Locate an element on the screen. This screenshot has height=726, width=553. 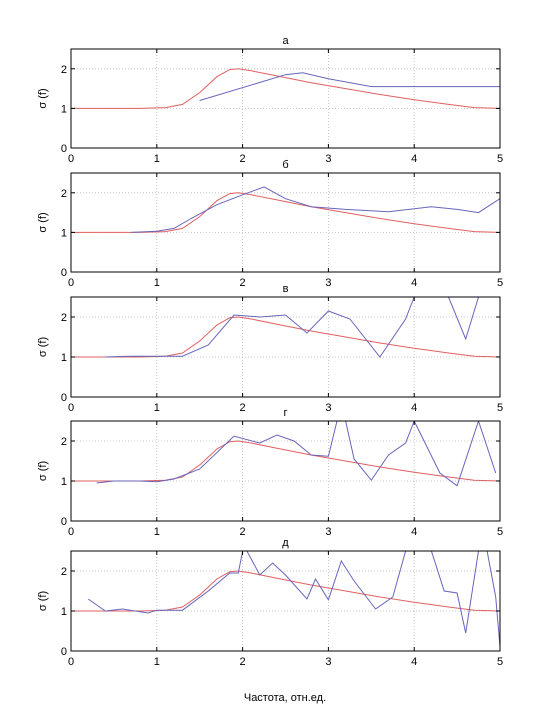
chart-title: а is located at coordinates (285, 41).